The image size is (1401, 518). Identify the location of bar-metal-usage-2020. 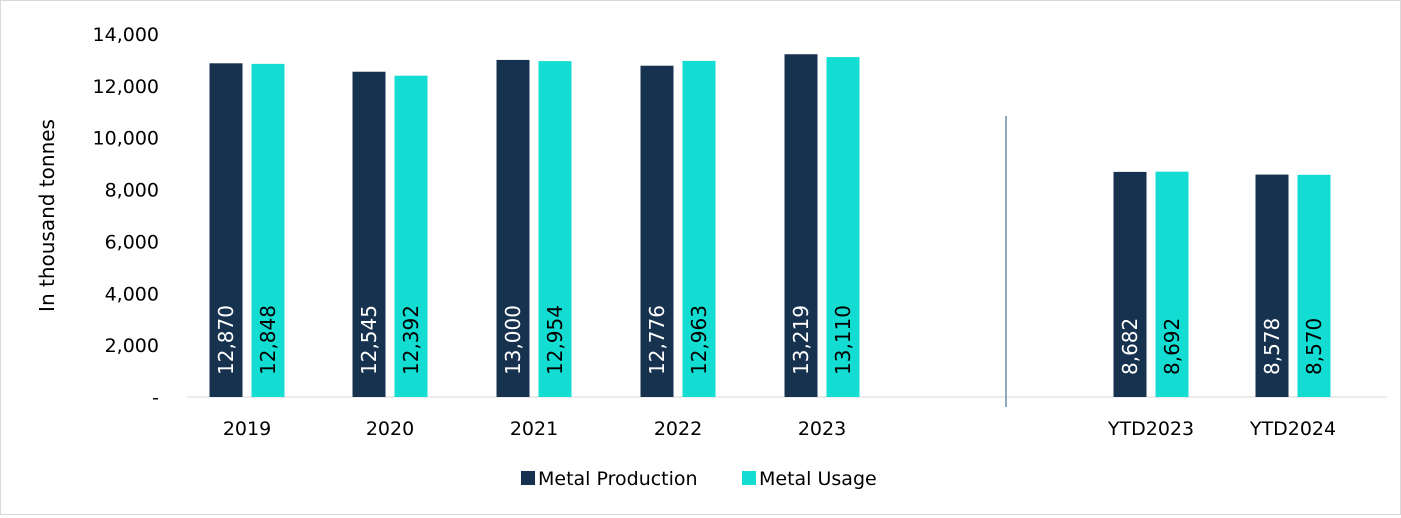
(411, 236).